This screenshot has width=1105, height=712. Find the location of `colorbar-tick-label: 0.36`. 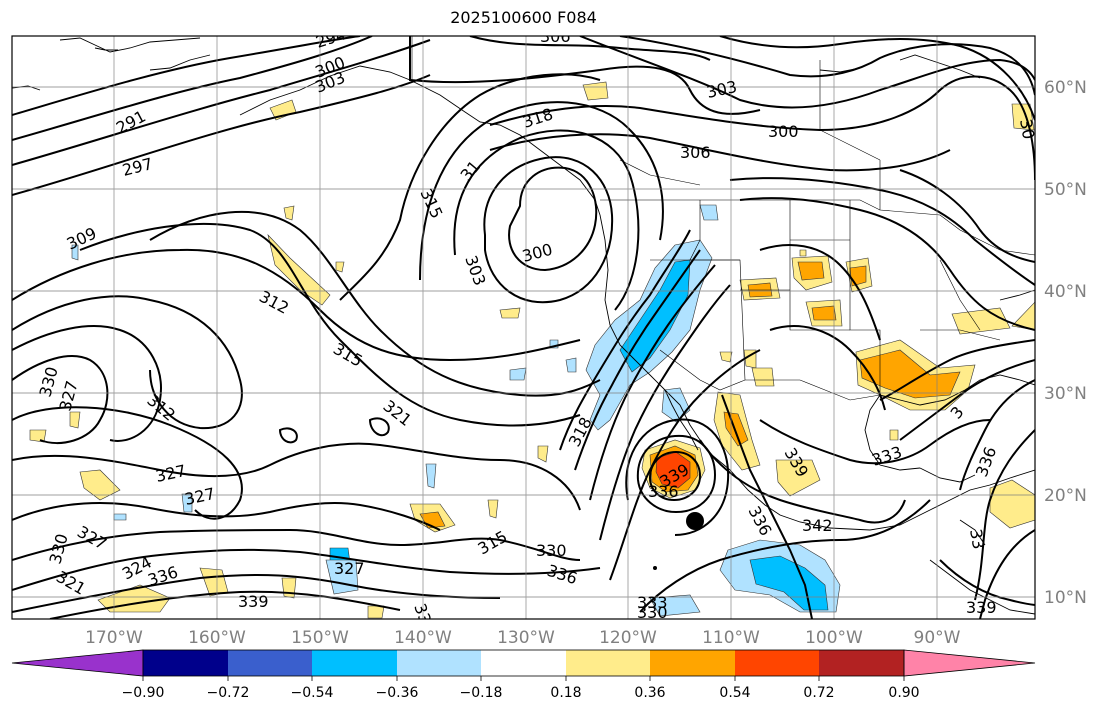

colorbar-tick-label: 0.36 is located at coordinates (649, 693).